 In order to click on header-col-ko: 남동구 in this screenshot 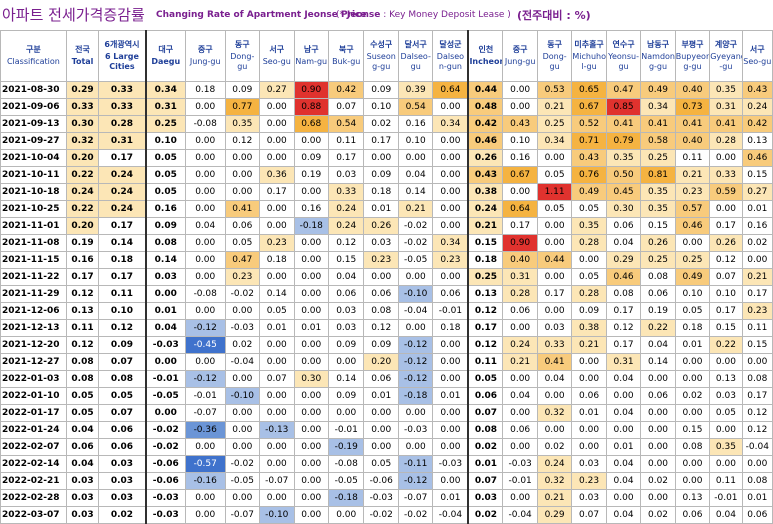, I will do `click(658, 44)`.